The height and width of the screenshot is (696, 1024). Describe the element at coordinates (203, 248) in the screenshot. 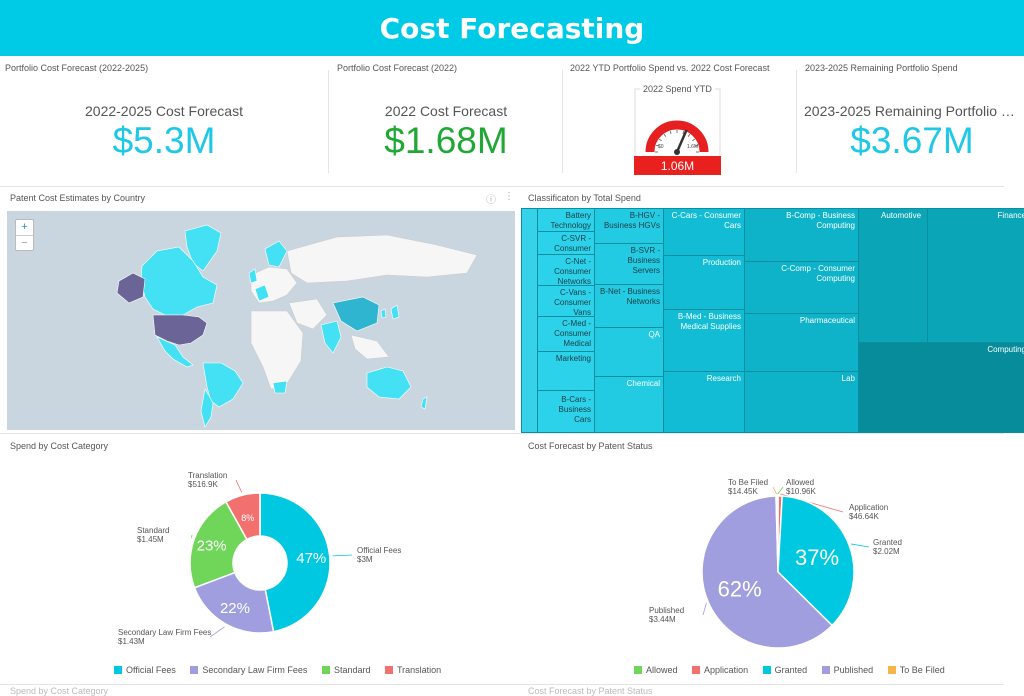

I see `country-greenland` at that location.